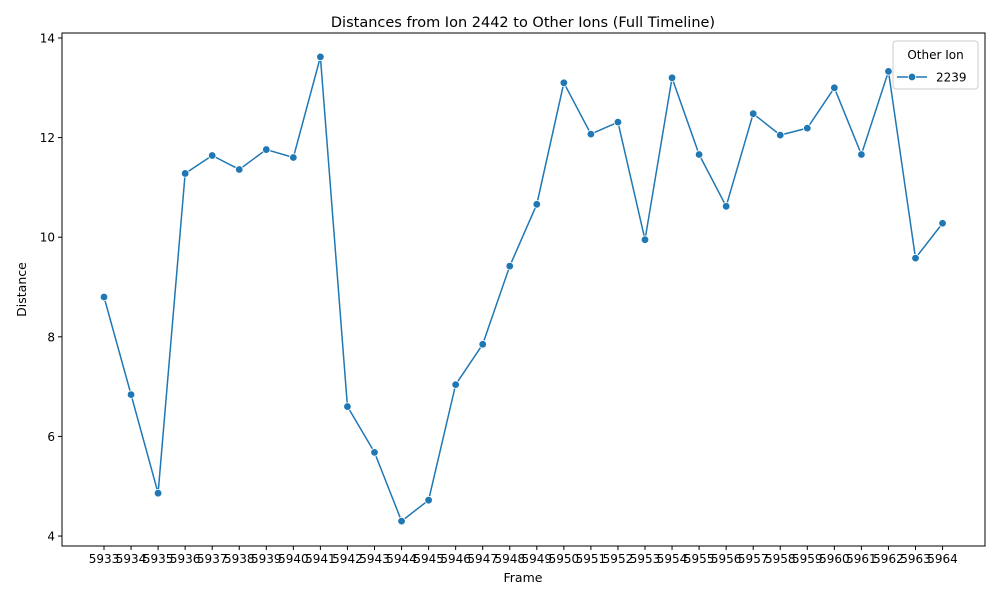  I want to click on x-tick-label: 5938, so click(239, 559).